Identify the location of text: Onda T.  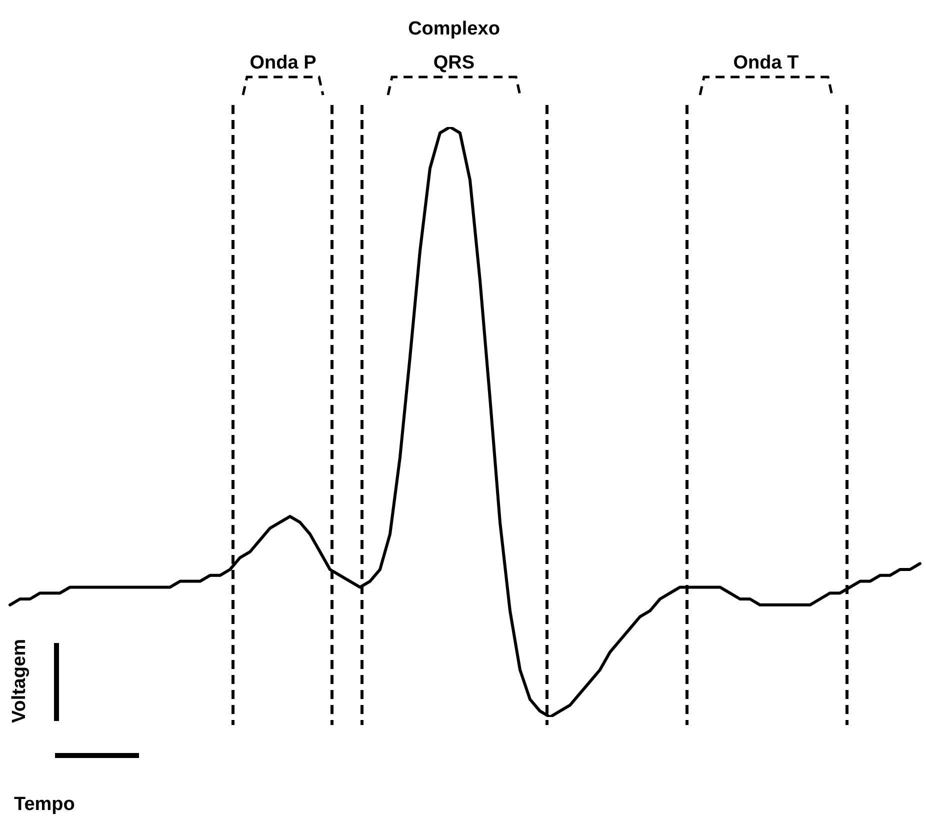
(766, 63).